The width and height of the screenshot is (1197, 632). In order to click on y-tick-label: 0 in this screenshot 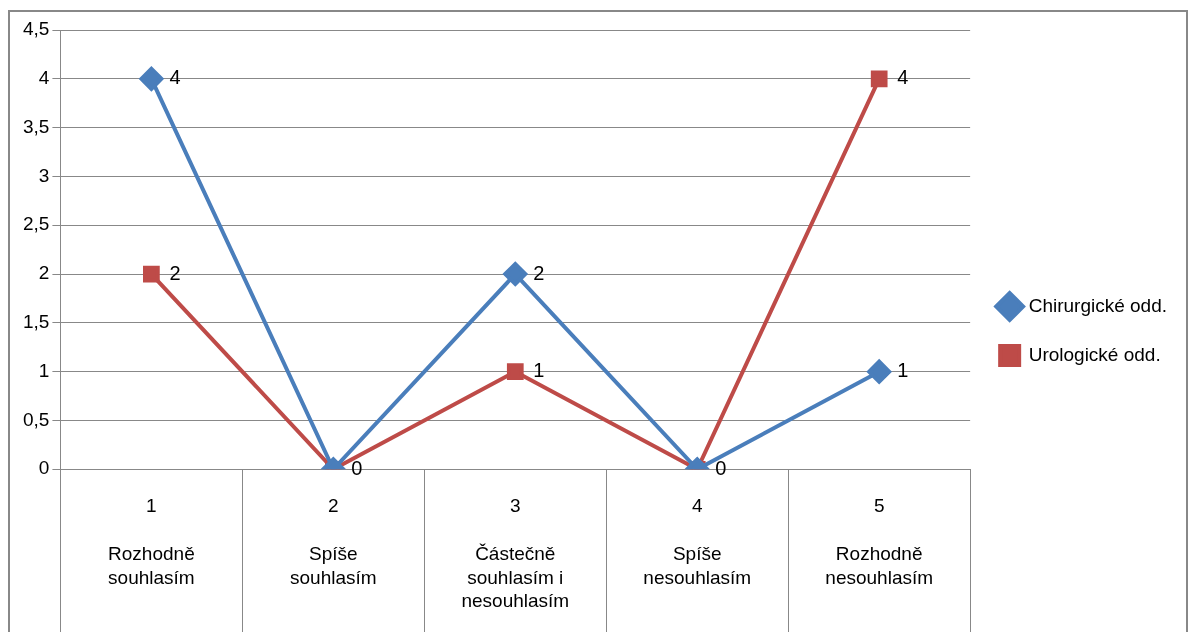, I will do `click(44, 468)`.